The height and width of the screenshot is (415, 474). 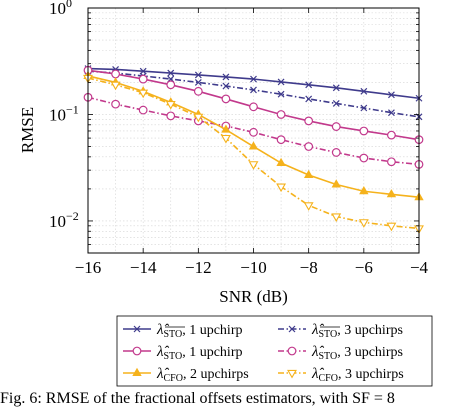 What do you see at coordinates (253, 296) in the screenshot?
I see `x-axis-label: SNR (dB)` at bounding box center [253, 296].